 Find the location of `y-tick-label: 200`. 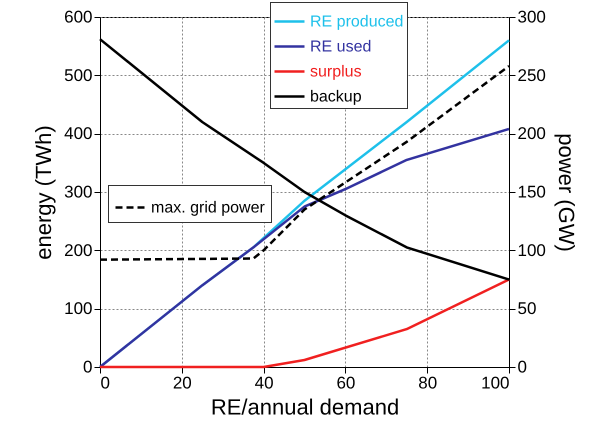

y-tick-label: 200 is located at coordinates (78, 250).